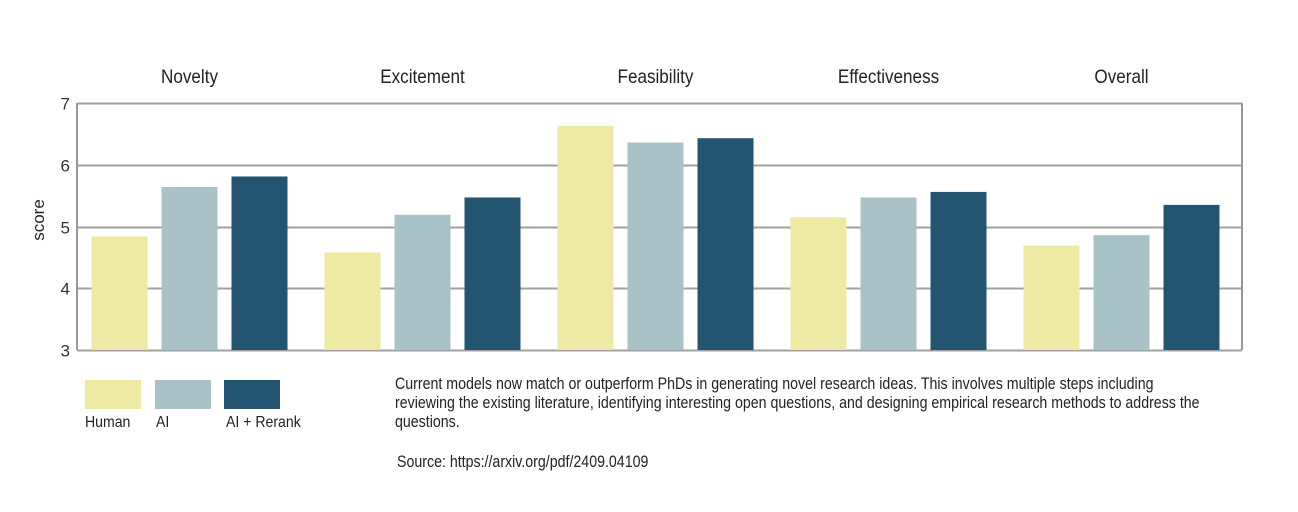 The width and height of the screenshot is (1298, 512). I want to click on legend-label-human: Human, so click(108, 422).